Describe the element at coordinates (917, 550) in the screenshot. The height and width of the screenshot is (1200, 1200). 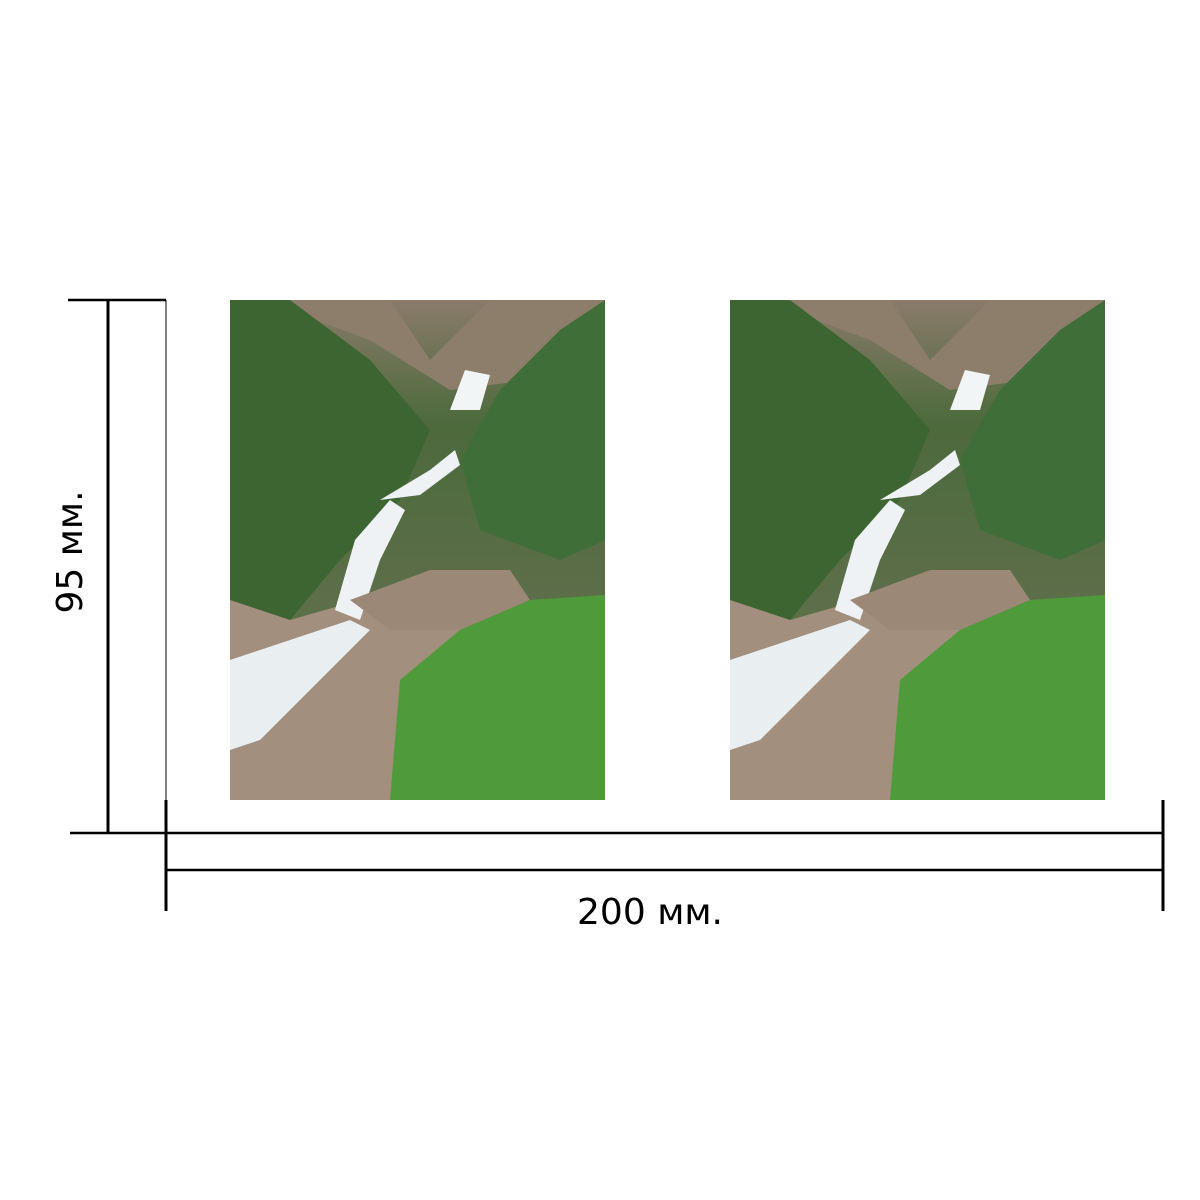
I see `photo-right` at that location.